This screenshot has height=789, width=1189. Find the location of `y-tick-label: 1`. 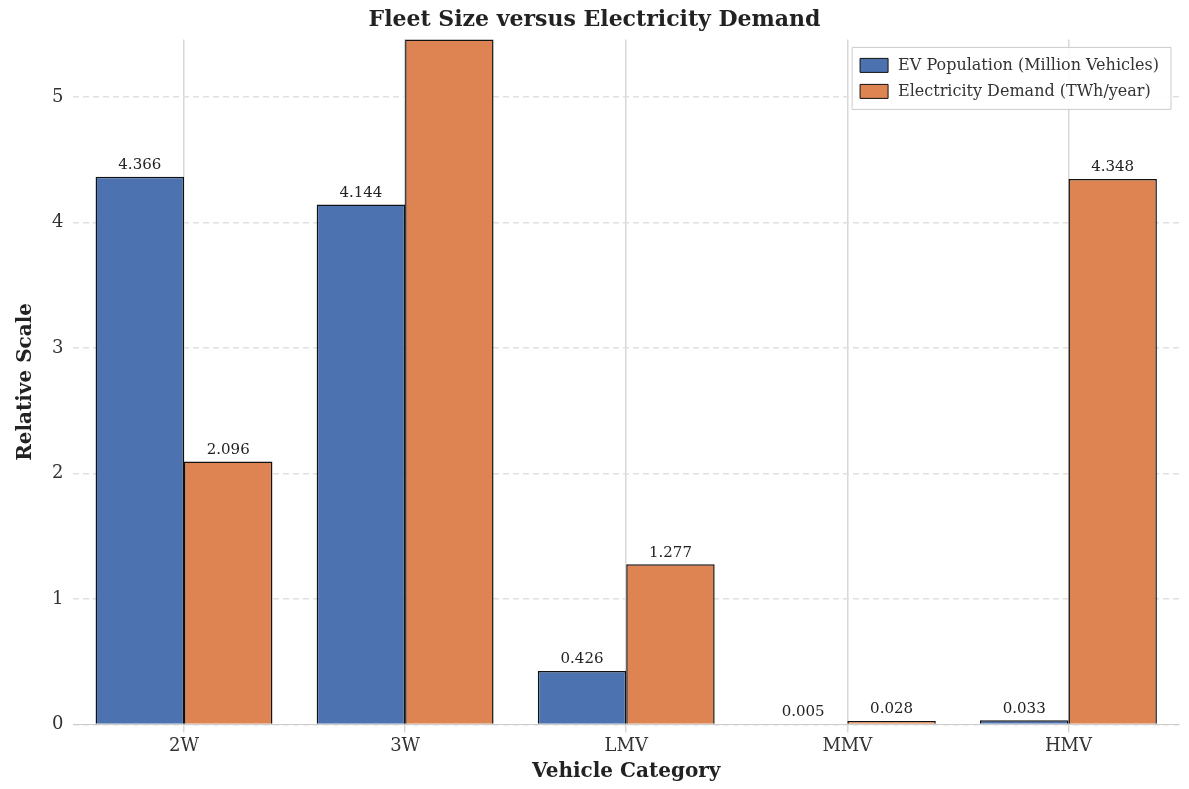

y-tick-label: 1 is located at coordinates (58, 597).